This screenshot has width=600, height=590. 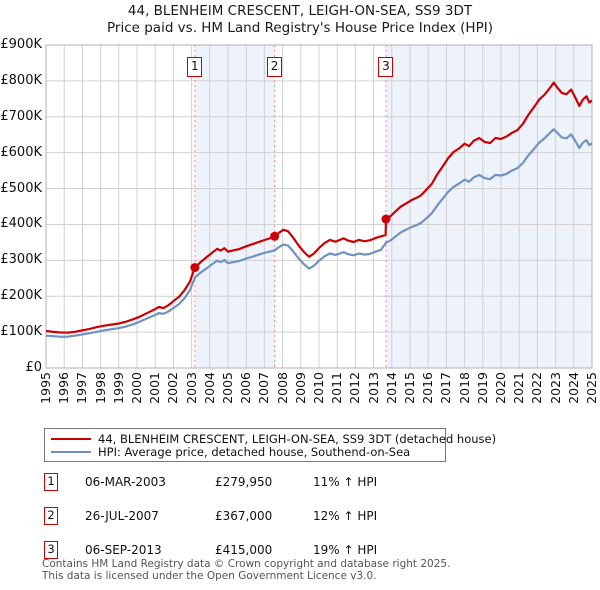 I want to click on purchase-marker-2: 2, so click(x=275, y=67).